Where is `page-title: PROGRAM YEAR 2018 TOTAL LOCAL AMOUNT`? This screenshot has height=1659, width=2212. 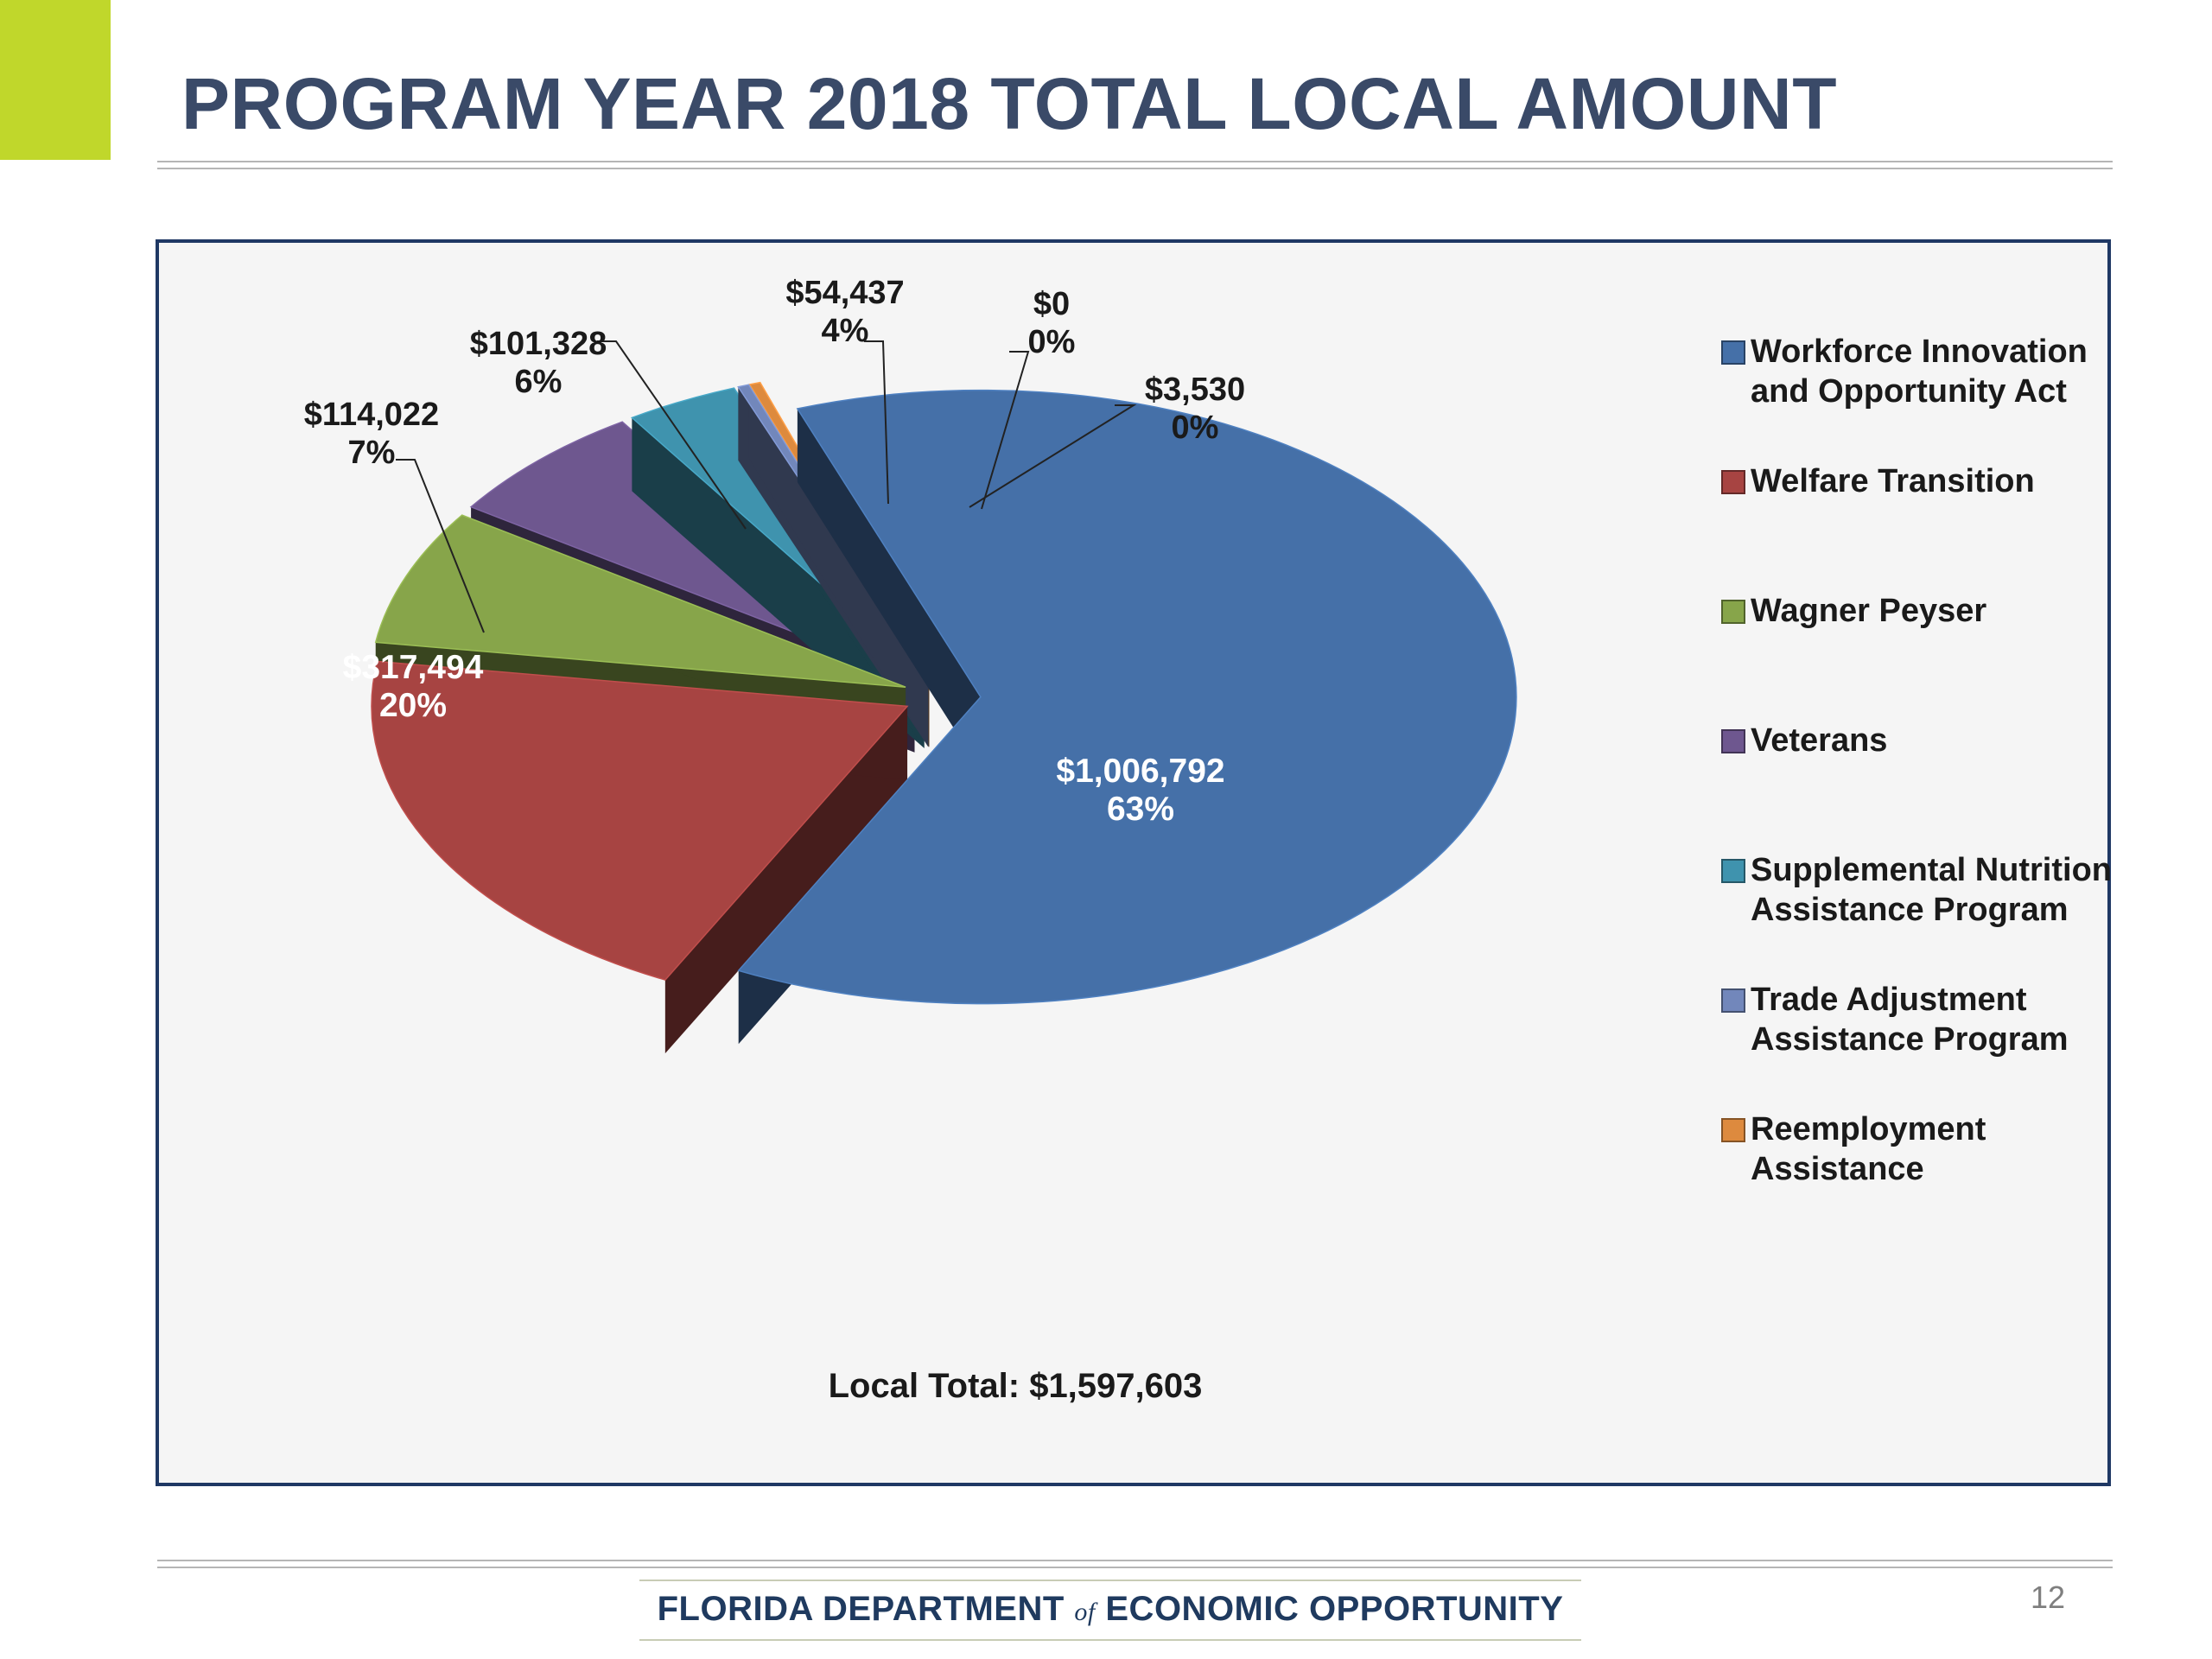 page-title: PROGRAM YEAR 2018 TOTAL LOCAL AMOUNT is located at coordinates (1009, 103).